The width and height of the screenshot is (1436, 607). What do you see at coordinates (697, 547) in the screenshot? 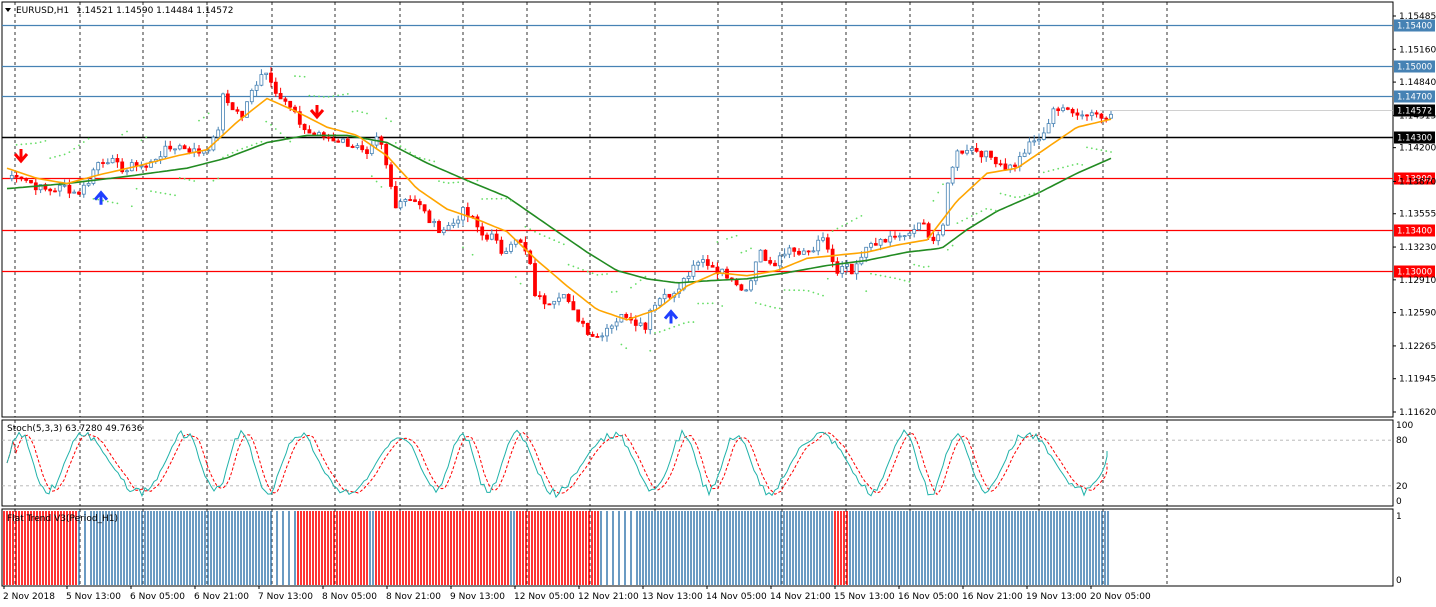
I see `flat-trend-pane` at bounding box center [697, 547].